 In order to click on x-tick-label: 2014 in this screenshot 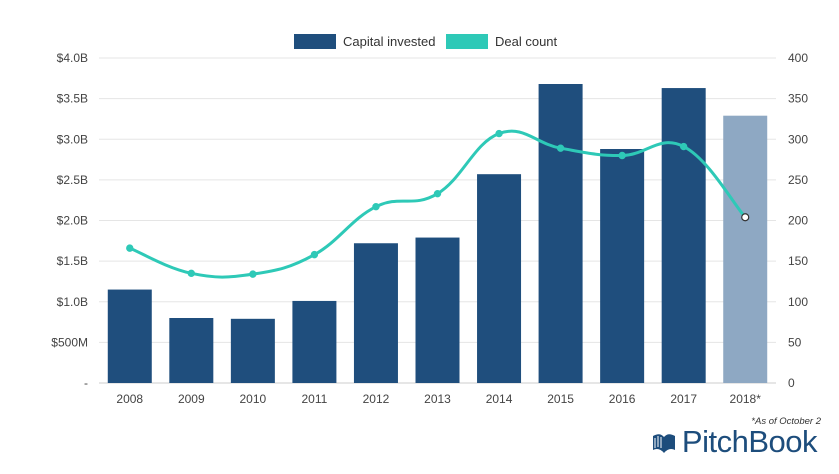, I will do `click(499, 399)`.